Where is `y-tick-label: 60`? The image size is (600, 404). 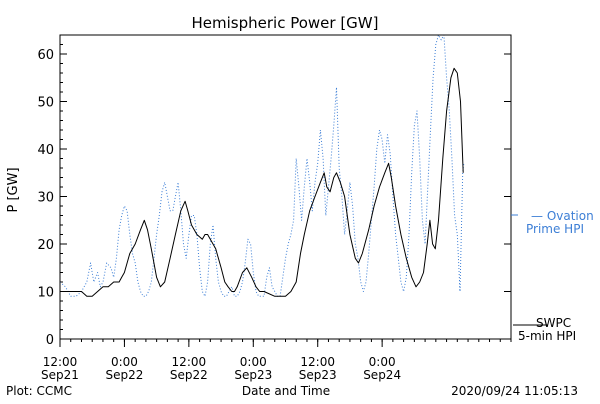 y-tick-label: 60 is located at coordinates (45, 55).